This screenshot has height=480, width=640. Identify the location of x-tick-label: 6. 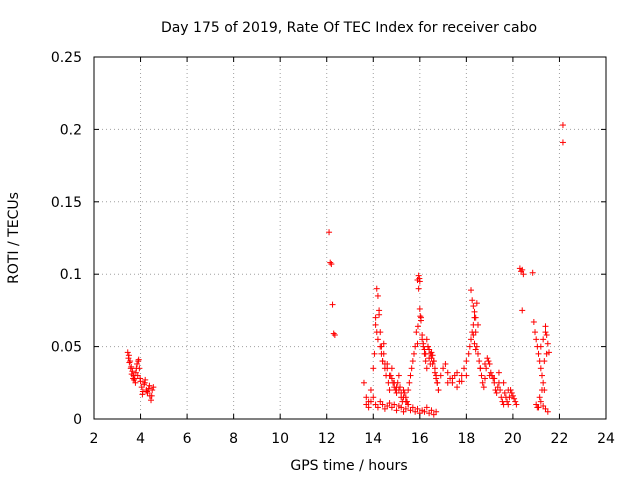
(187, 439).